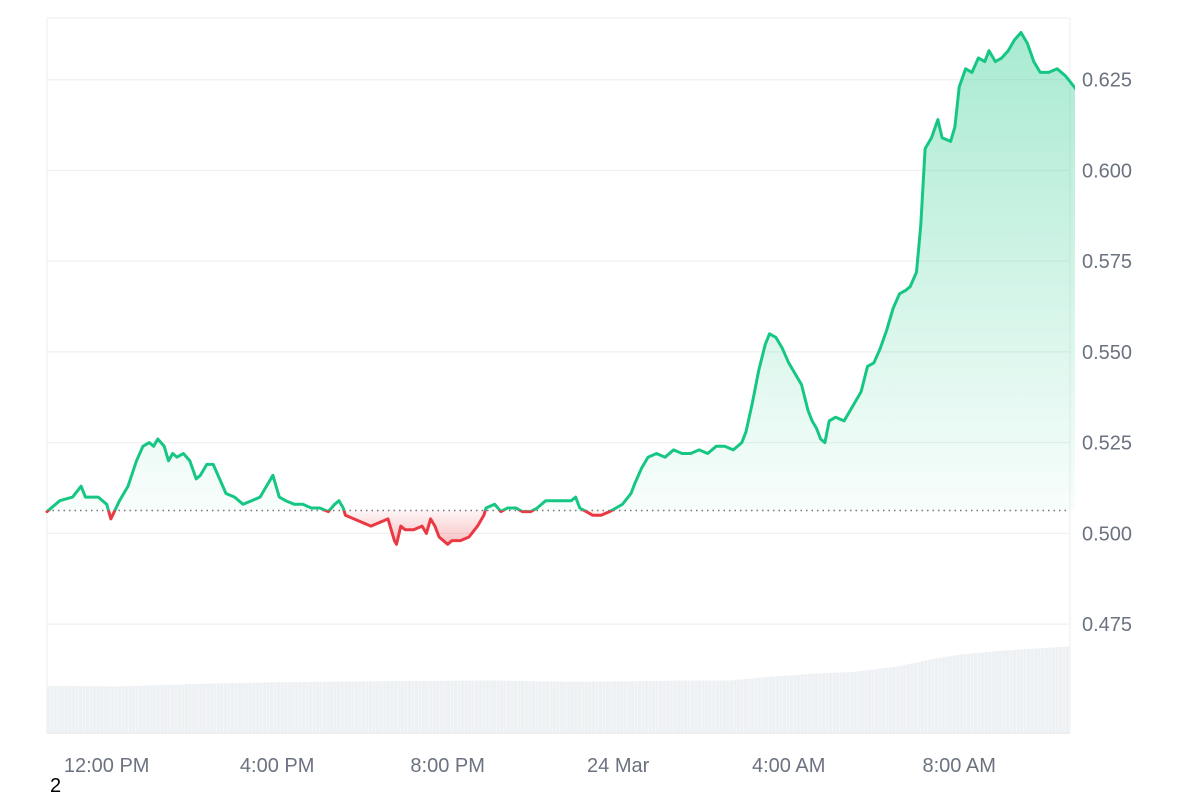 The height and width of the screenshot is (800, 1200). What do you see at coordinates (1107, 625) in the screenshot?
I see `y-tick-label: 0.475` at bounding box center [1107, 625].